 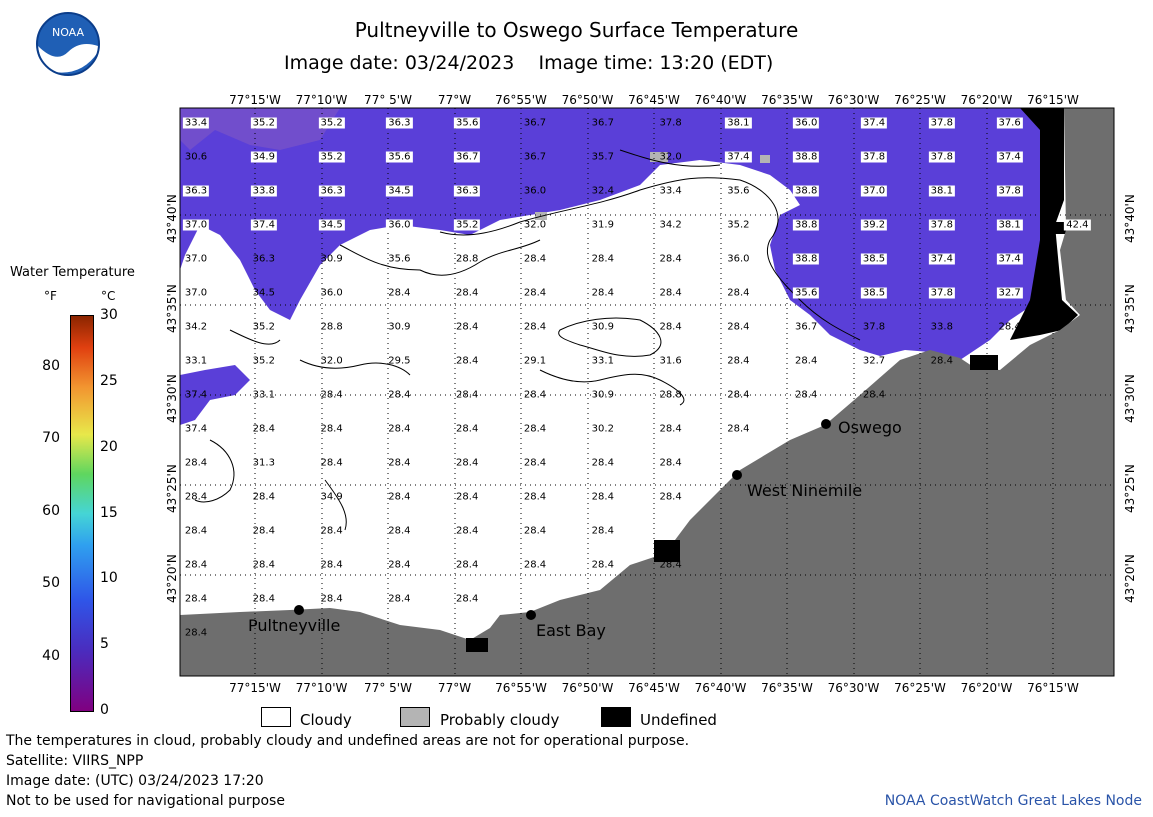 I want to click on celsius-tick: 5, so click(x=104, y=644).